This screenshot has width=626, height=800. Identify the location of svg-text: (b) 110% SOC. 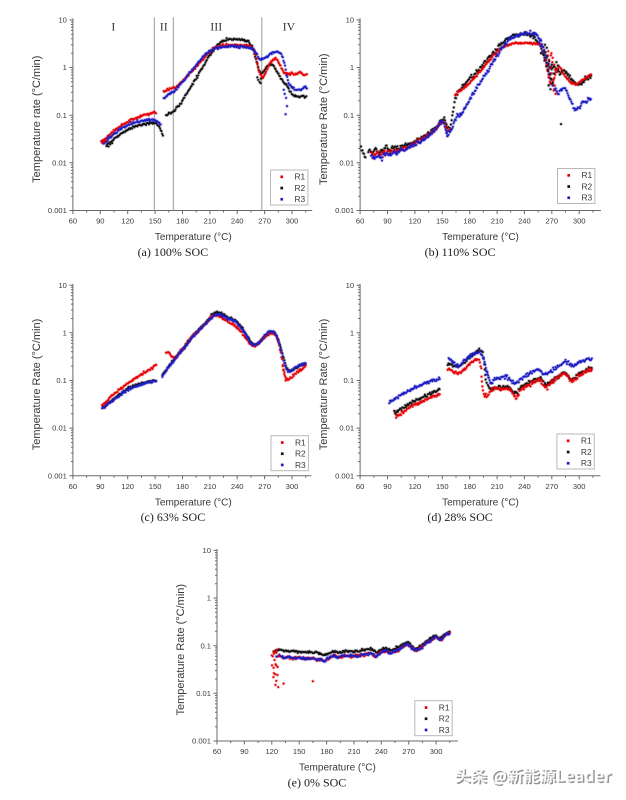
(460, 252).